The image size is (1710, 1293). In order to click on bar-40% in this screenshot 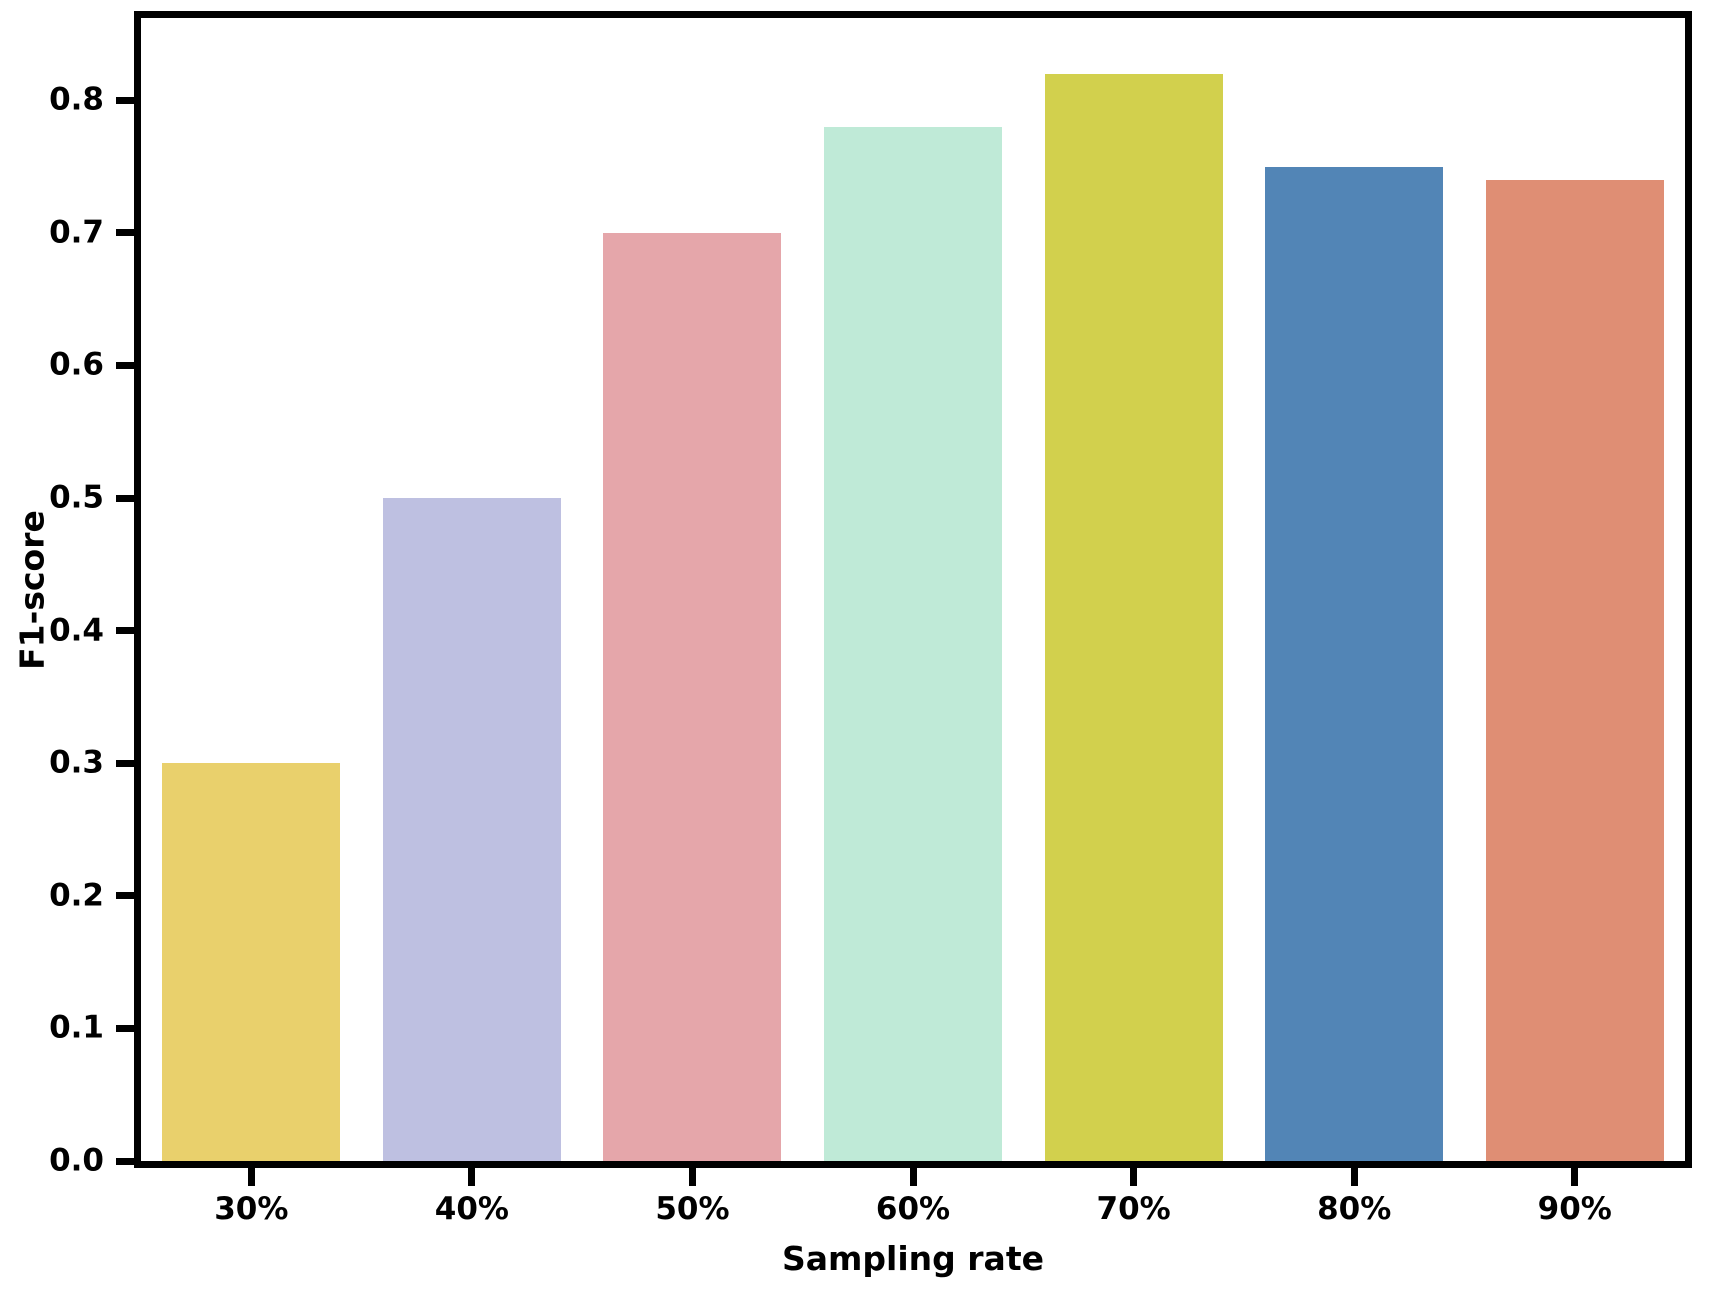, I will do `click(471, 829)`.